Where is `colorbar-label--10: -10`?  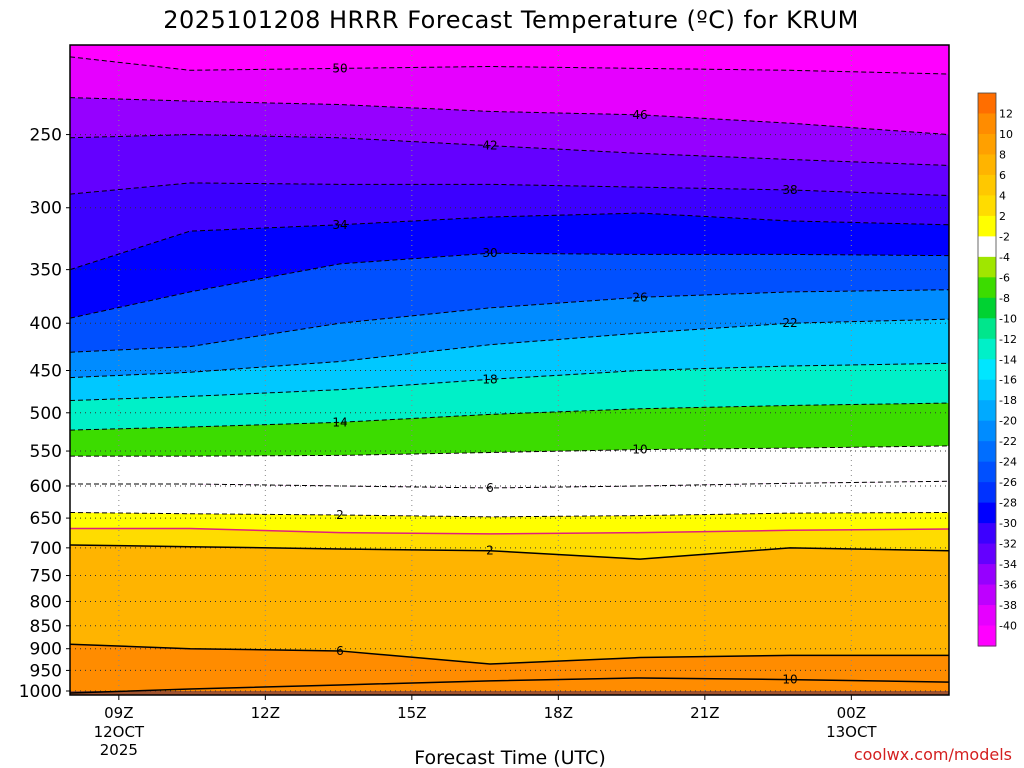 colorbar-label--10: -10 is located at coordinates (1008, 318).